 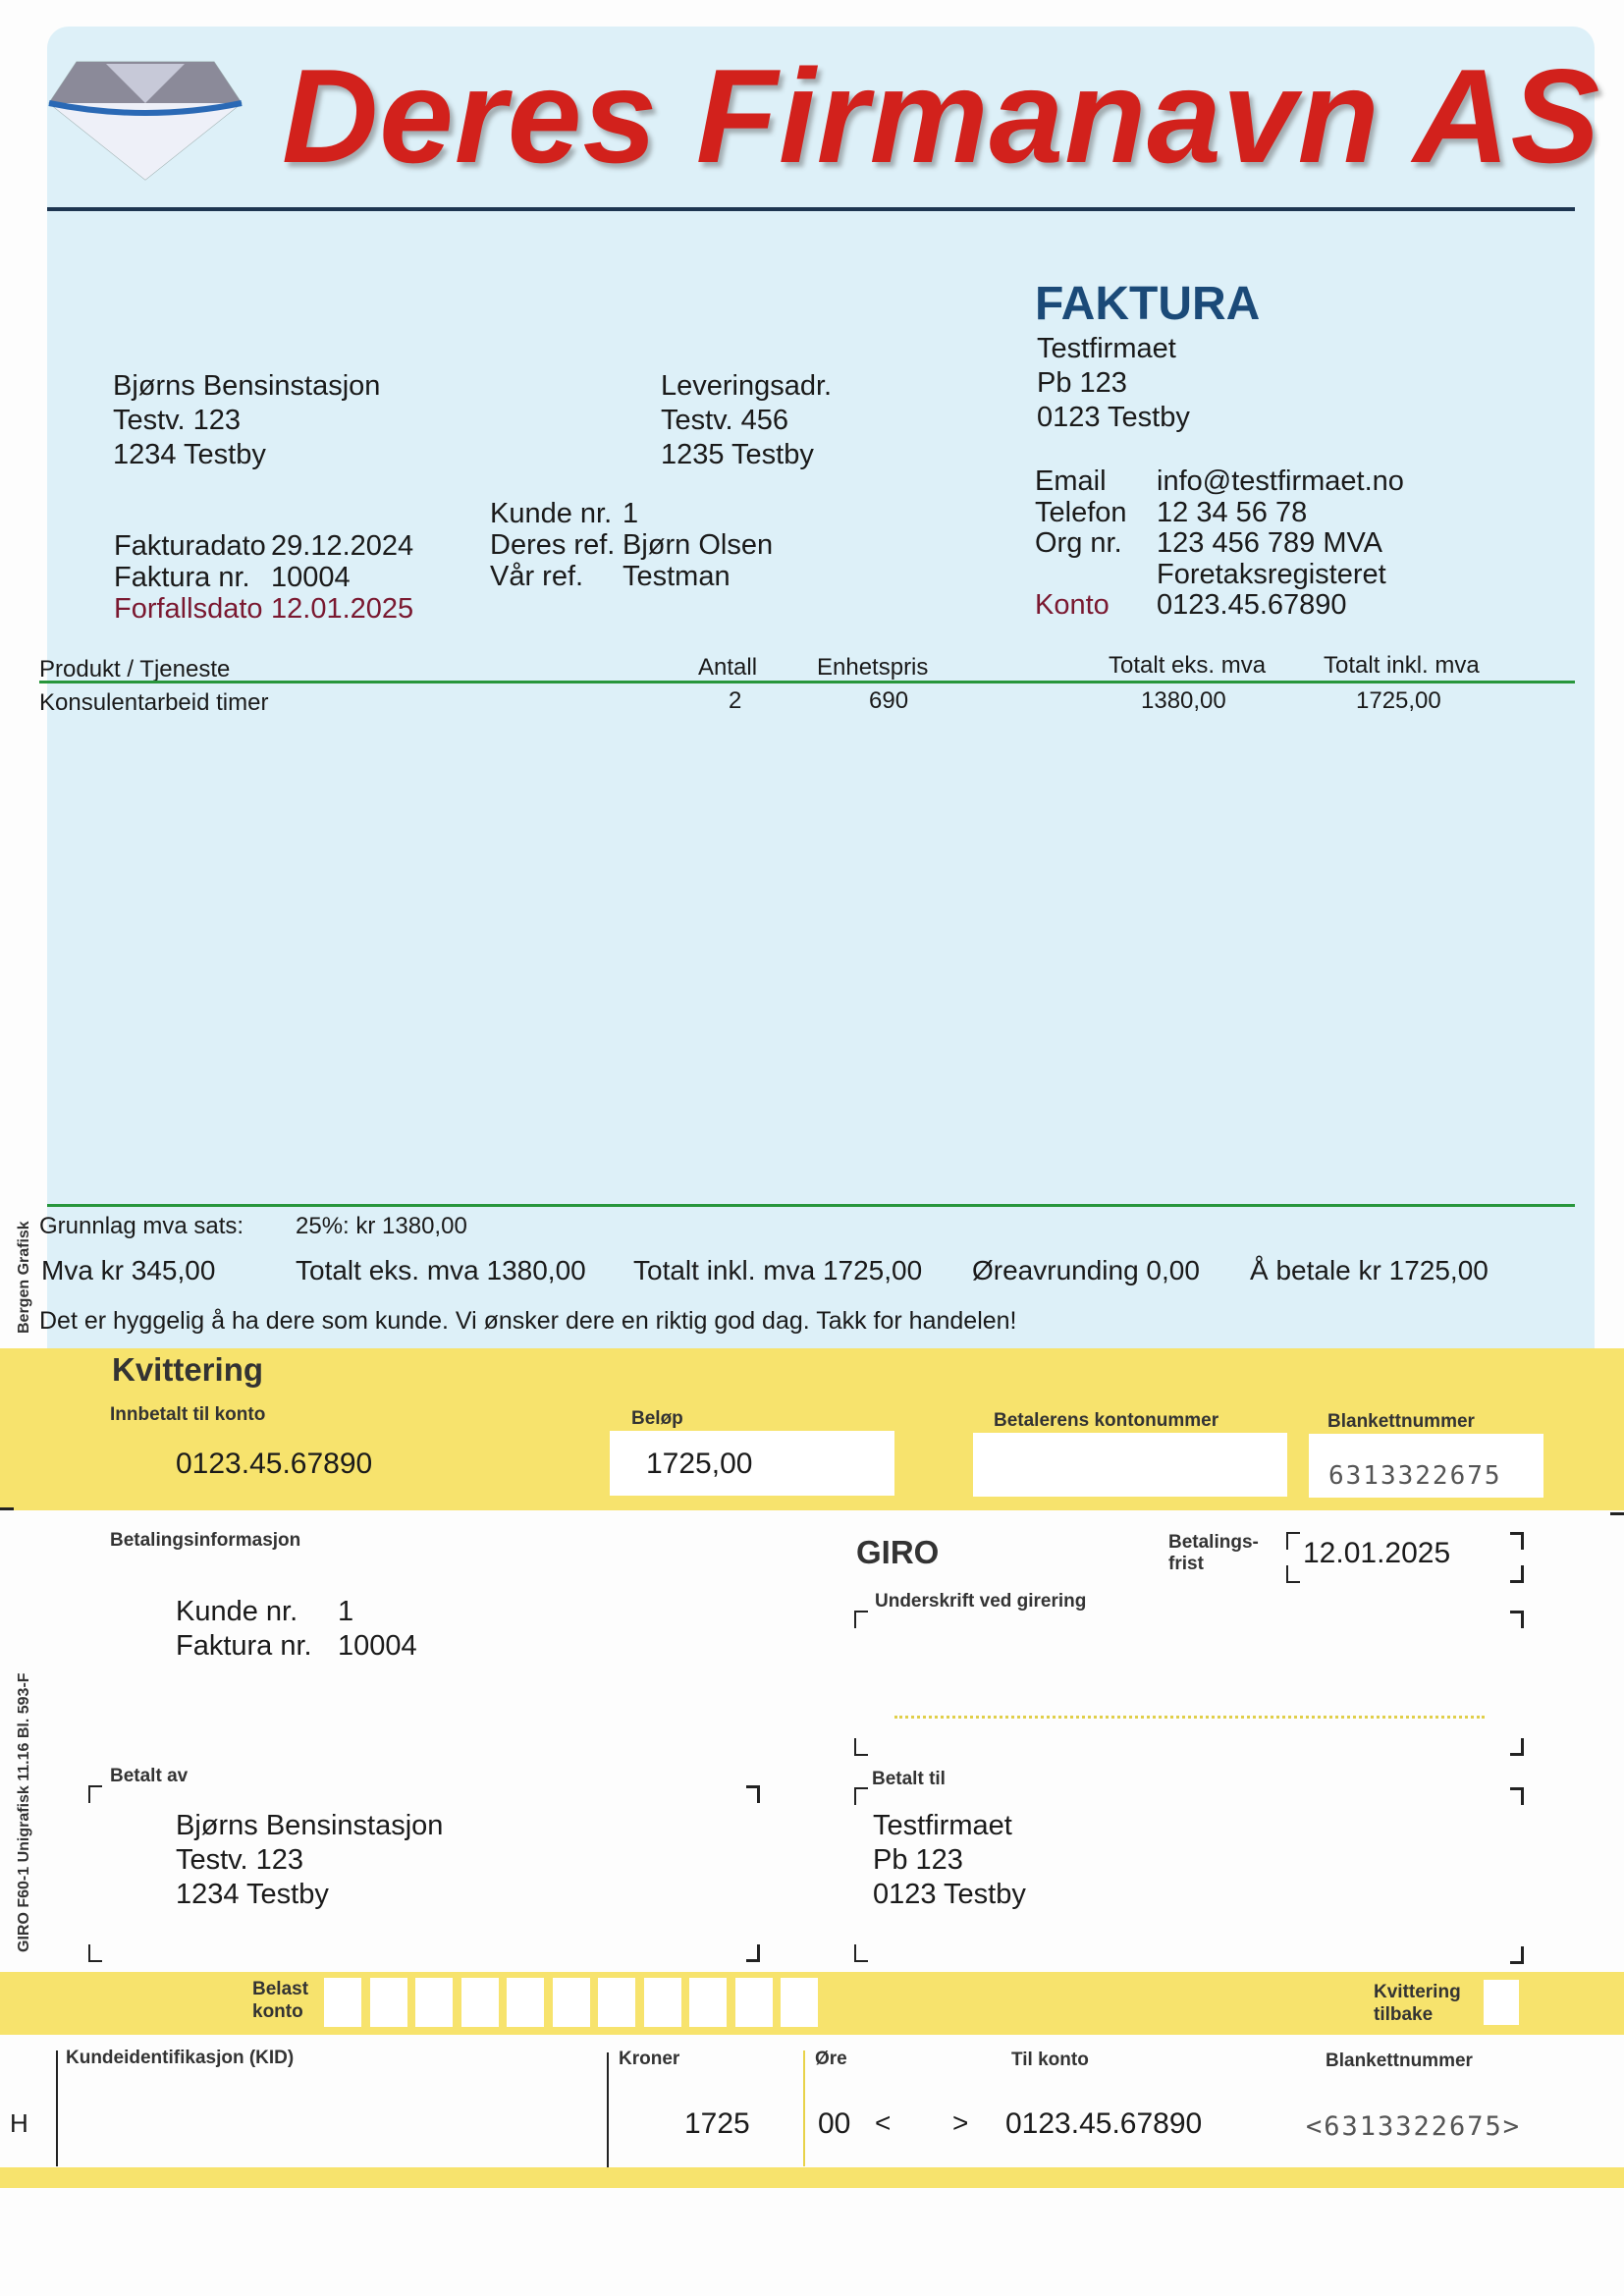 What do you see at coordinates (960, 2122) in the screenshot?
I see `ocr-right-marker: >` at bounding box center [960, 2122].